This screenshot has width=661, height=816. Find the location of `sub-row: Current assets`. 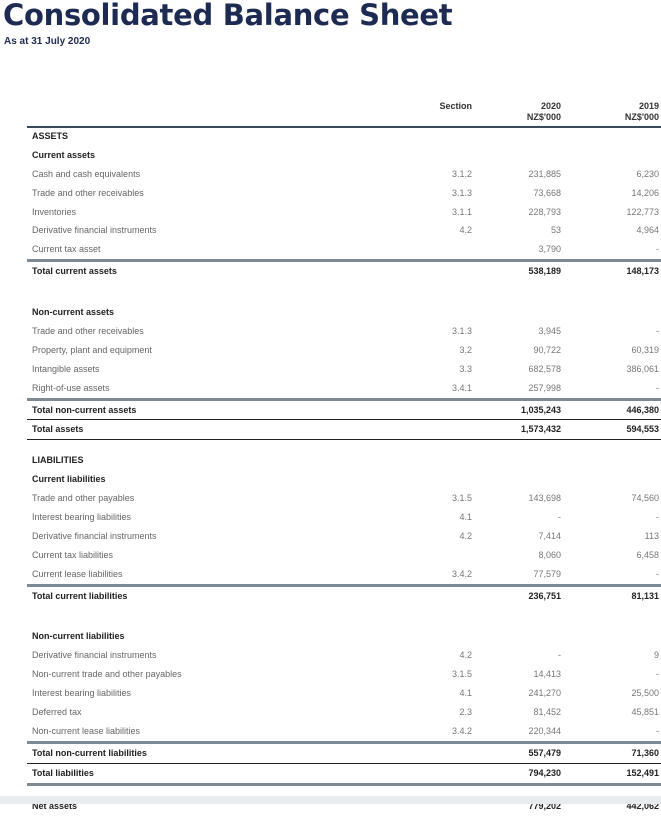

sub-row: Current assets is located at coordinates (344, 155).